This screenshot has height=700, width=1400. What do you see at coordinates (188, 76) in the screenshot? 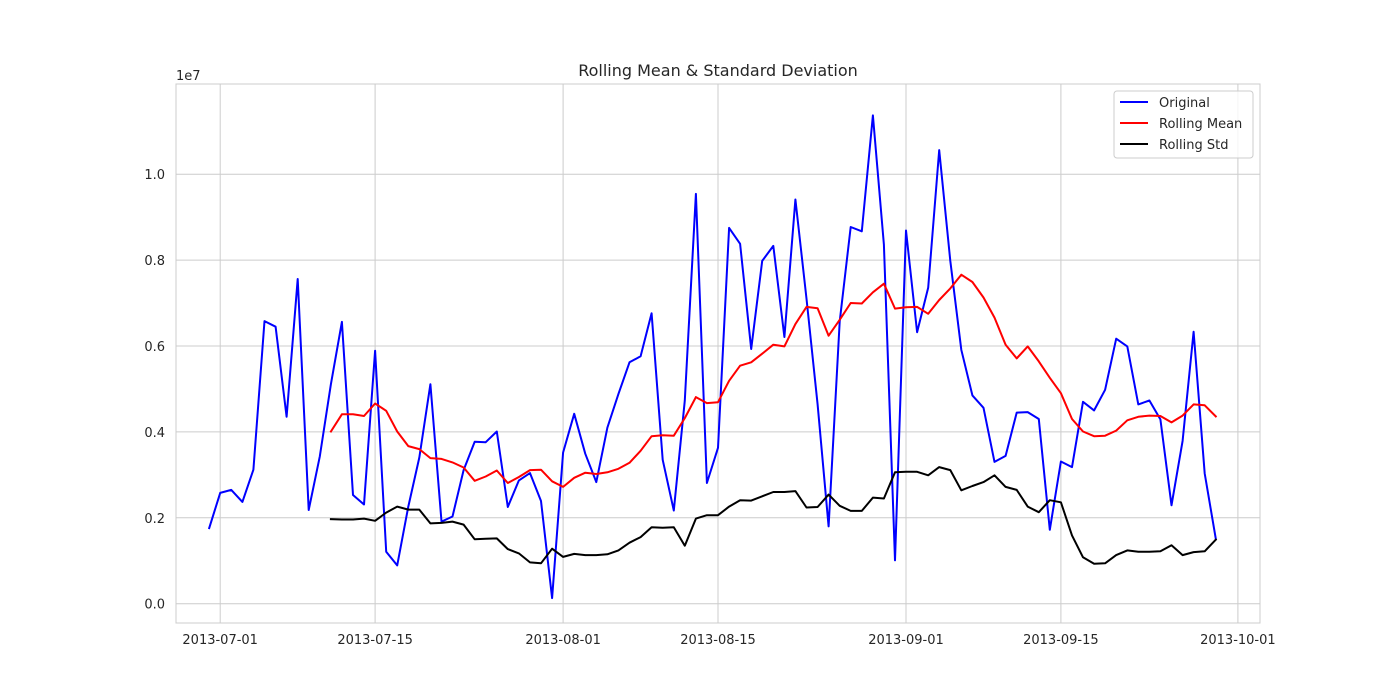
I see `y-axis-offset-label: 1e7` at bounding box center [188, 76].